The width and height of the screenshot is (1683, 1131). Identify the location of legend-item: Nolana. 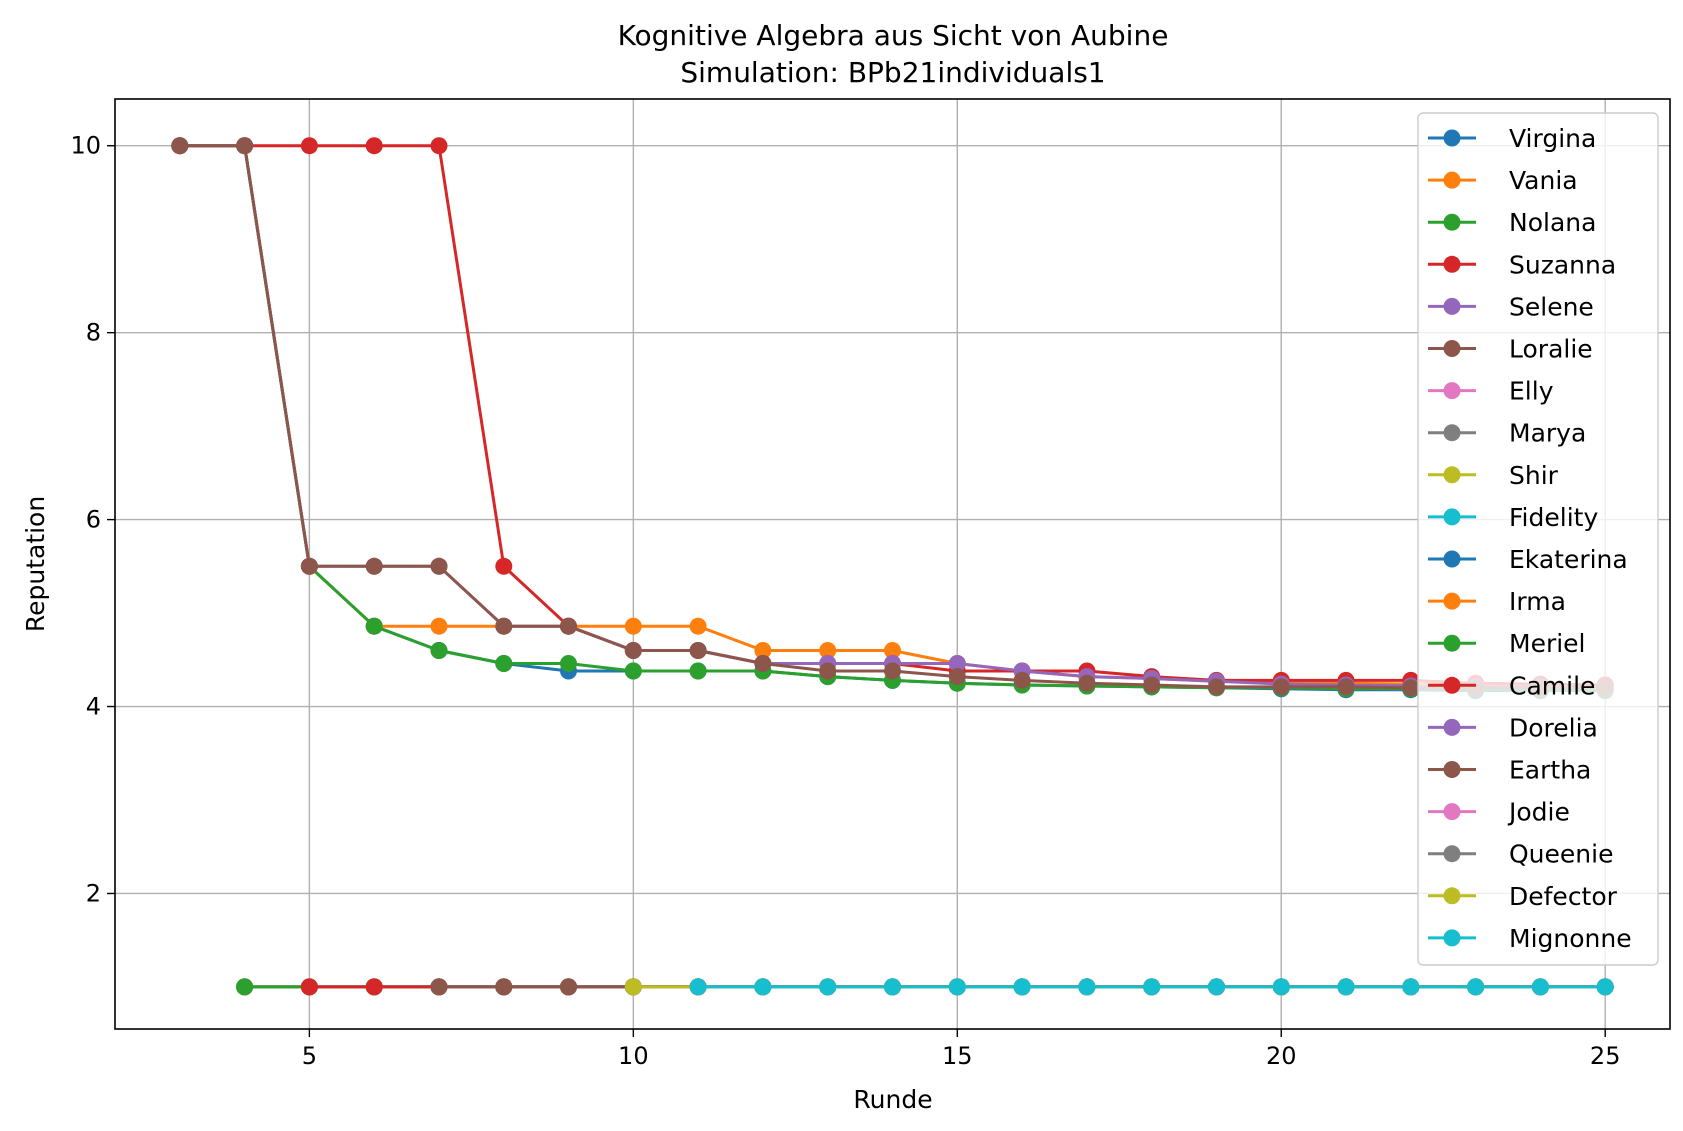
(1512, 222).